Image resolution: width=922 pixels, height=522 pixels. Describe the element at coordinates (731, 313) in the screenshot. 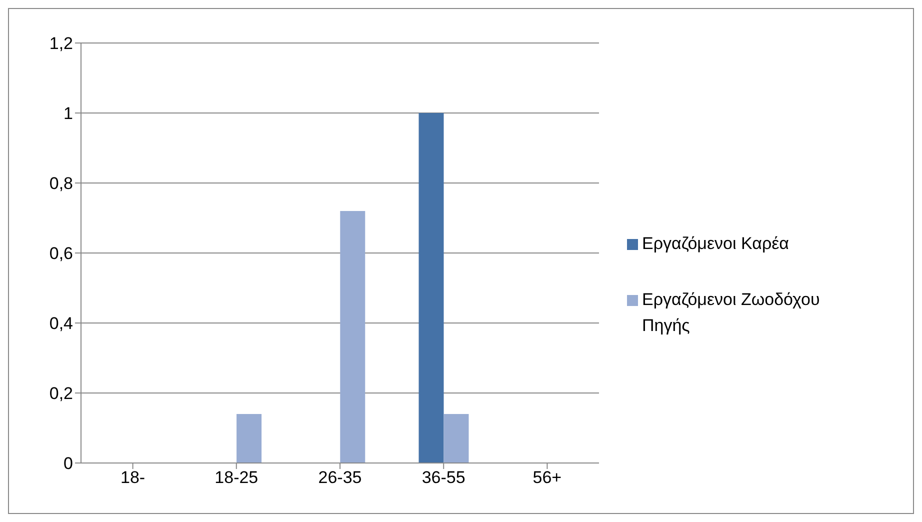

I see `legend-label: Εργαζόμενοι Ζωοδόχου Πηγής` at that location.